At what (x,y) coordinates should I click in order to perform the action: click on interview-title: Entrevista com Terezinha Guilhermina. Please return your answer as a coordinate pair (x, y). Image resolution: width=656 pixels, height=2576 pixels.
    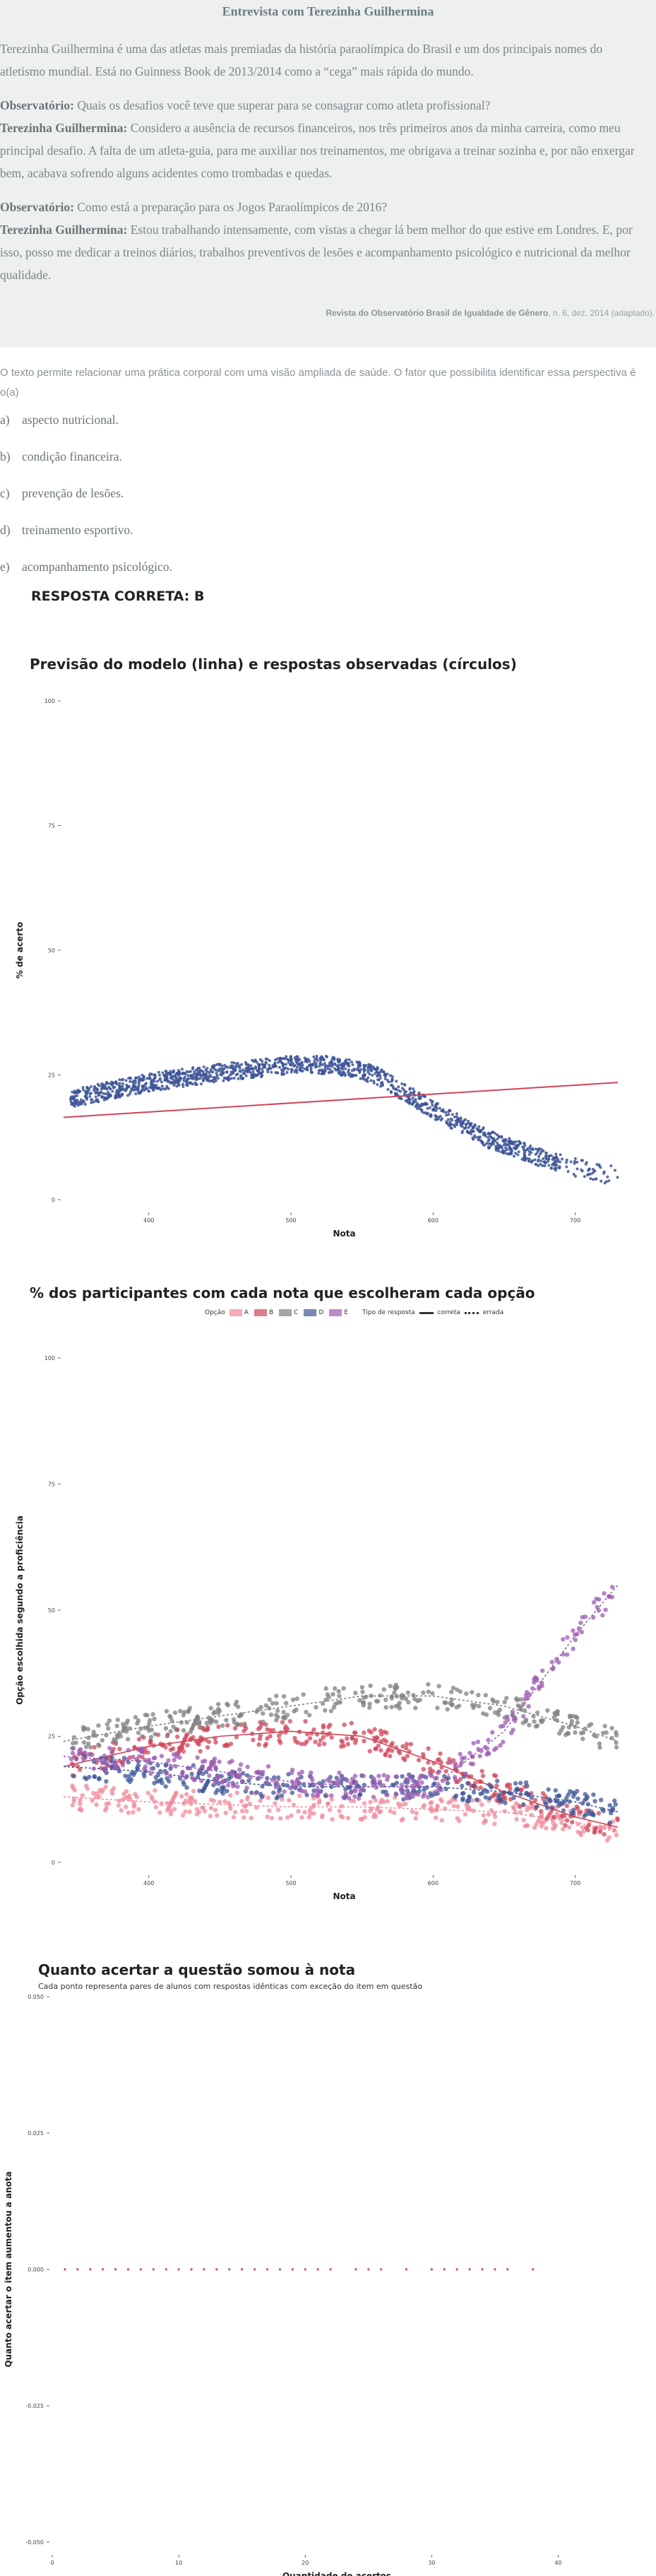
    Looking at the image, I should click on (328, 11).